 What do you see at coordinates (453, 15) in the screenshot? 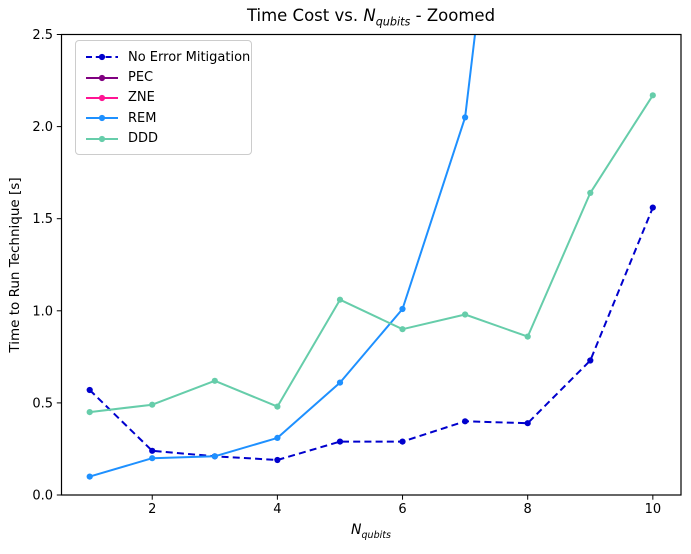
I see `chart-title-suffix: - Zoomed` at bounding box center [453, 15].